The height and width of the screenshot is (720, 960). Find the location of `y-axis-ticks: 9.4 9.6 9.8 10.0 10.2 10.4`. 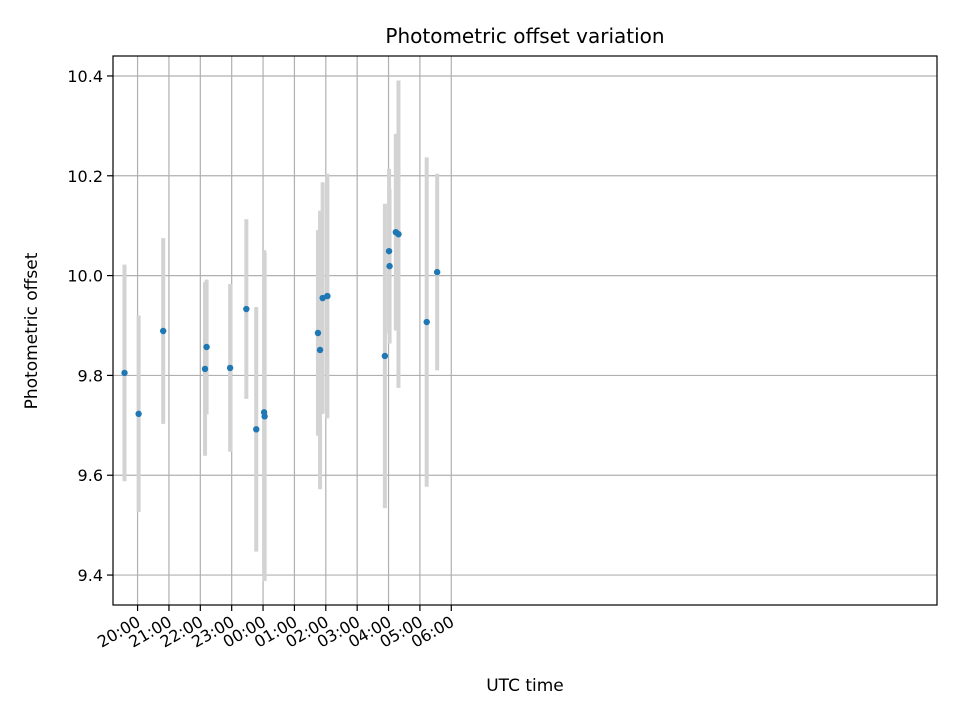

y-axis-ticks: 9.4 9.6 9.8 10.0 10.2 10.4 is located at coordinates (90, 326).